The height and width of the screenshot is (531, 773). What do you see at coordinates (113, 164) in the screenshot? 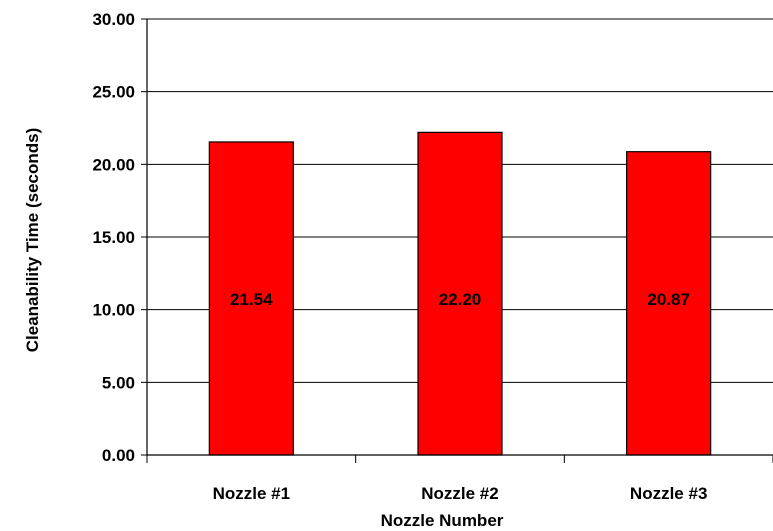
I see `y-tick-label: 20.00` at bounding box center [113, 164].